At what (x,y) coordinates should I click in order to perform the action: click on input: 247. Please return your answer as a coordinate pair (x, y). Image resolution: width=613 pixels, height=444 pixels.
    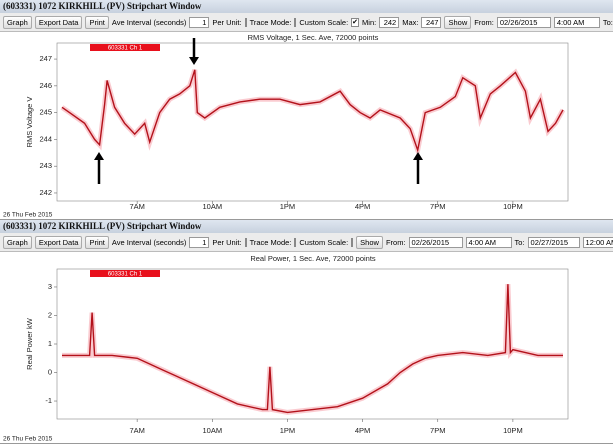
    Looking at the image, I should click on (431, 22).